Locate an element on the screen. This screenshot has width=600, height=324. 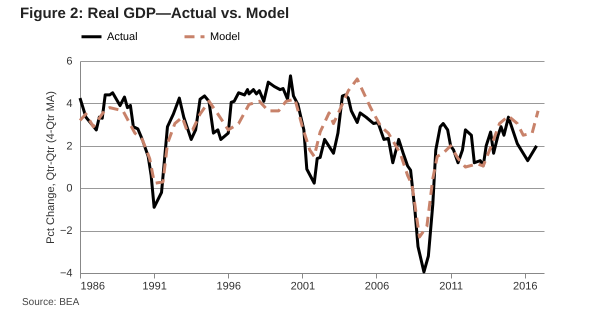
x-tick-label: 2001 is located at coordinates (303, 286).